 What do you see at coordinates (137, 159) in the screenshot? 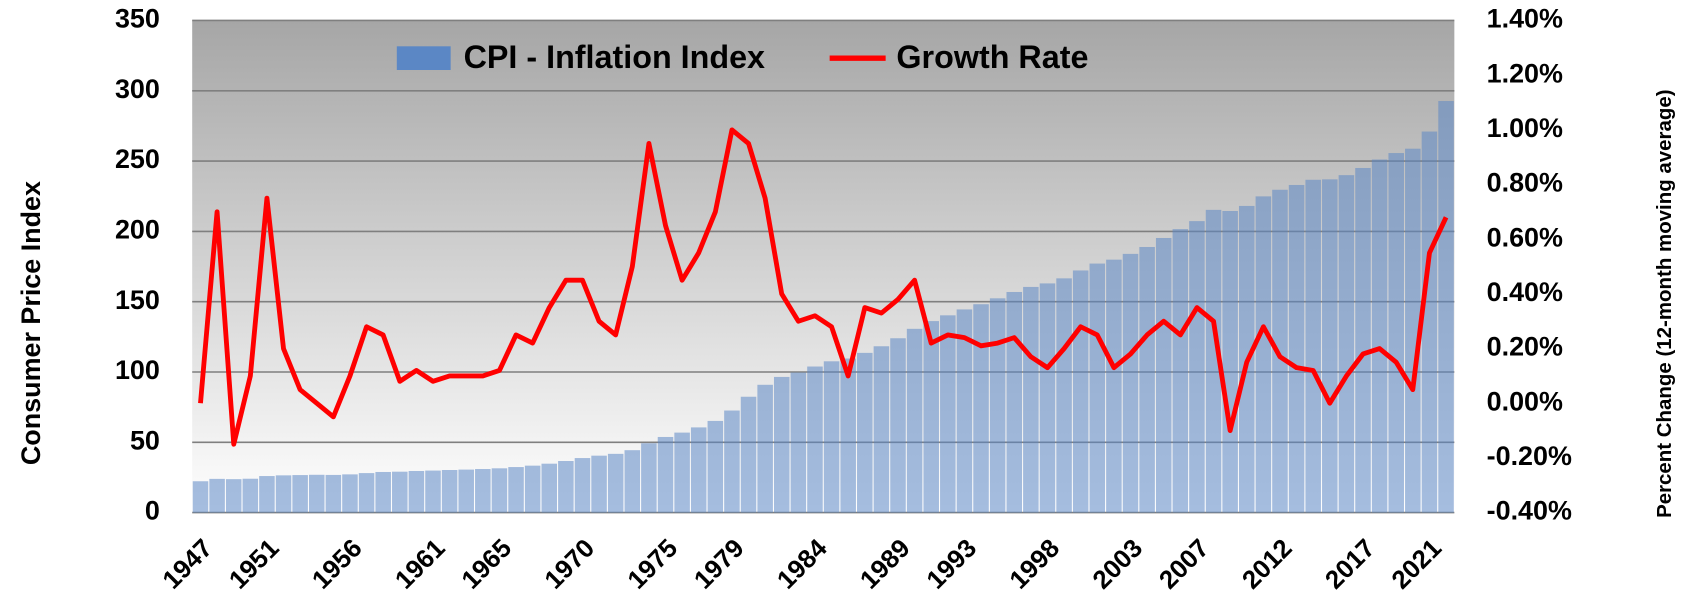
I see `y-tick-label: 250` at bounding box center [137, 159].